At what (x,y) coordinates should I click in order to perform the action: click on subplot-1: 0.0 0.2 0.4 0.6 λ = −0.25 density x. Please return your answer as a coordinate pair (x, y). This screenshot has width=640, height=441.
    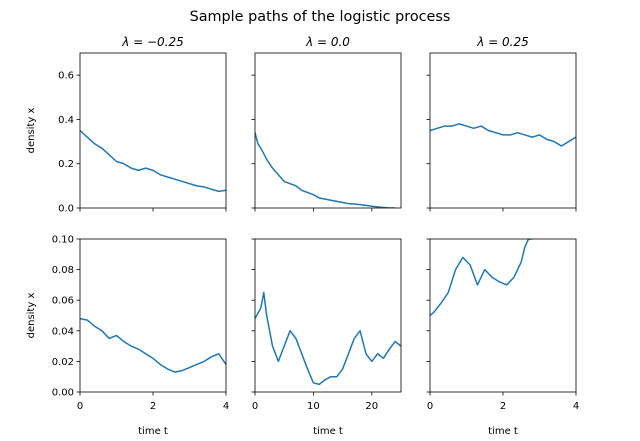
    Looking at the image, I should click on (126, 125).